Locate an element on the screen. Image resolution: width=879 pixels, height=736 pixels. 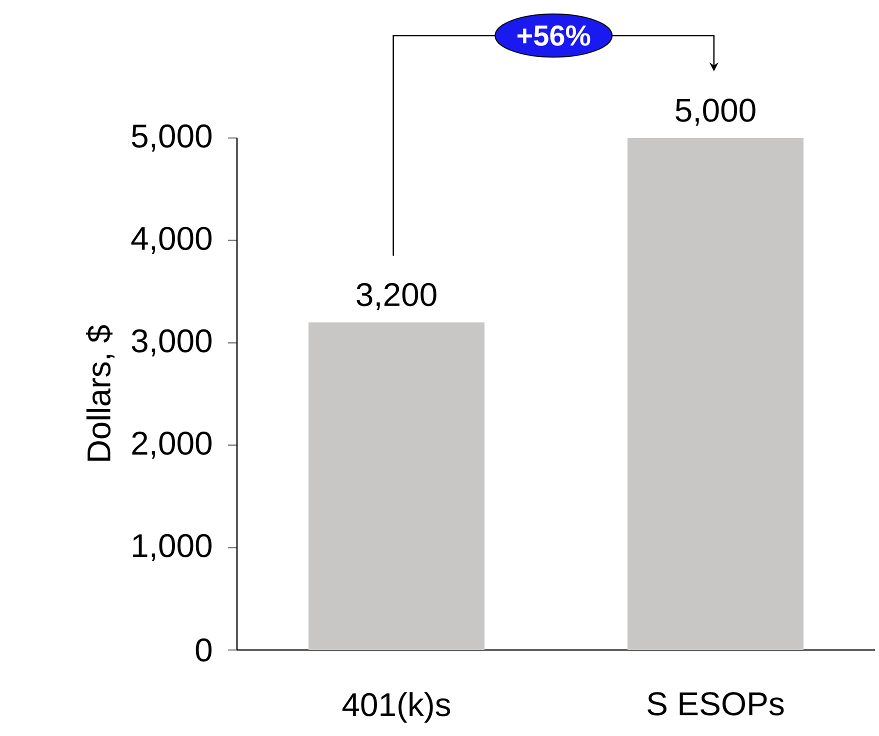
y-tick-label: 1,000 is located at coordinates (172, 548).